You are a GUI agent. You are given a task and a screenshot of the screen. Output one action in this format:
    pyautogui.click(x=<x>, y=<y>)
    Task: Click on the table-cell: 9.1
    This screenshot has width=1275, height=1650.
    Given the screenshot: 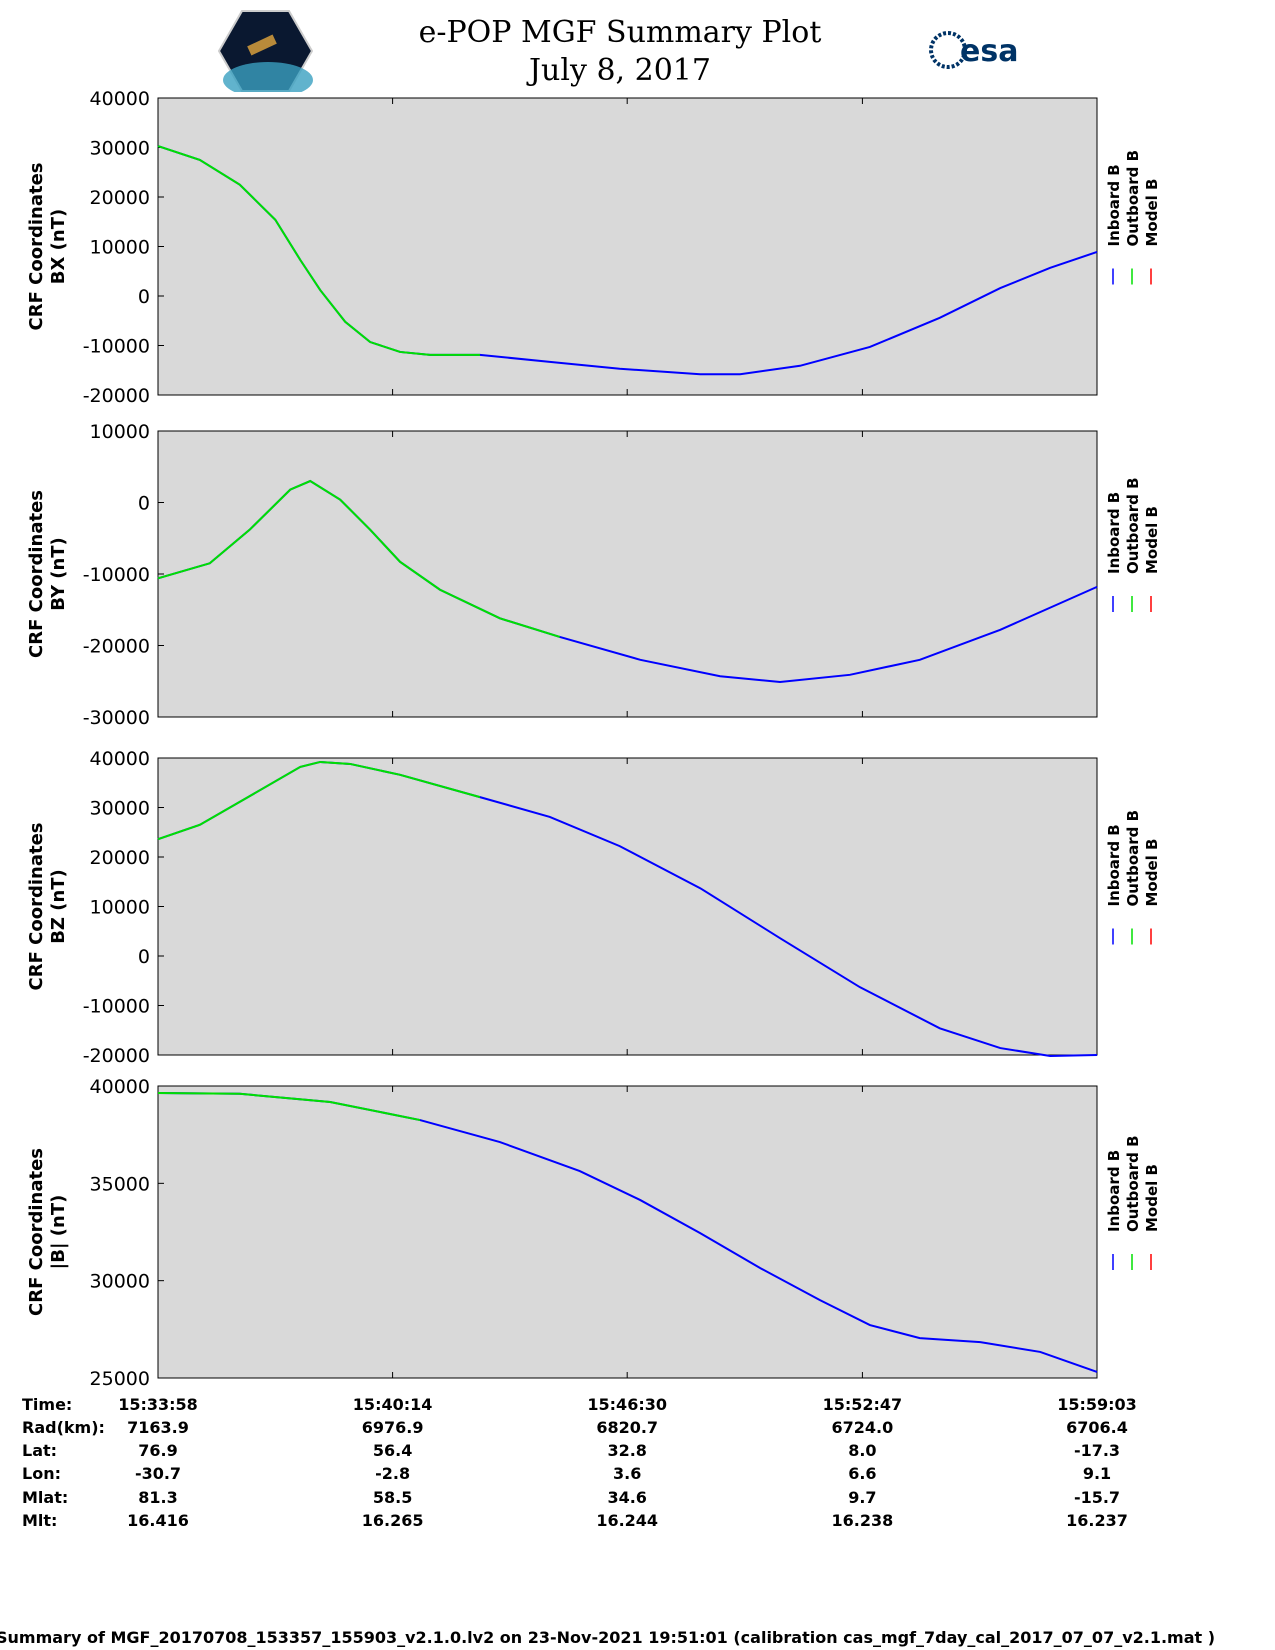 What is the action you would take?
    pyautogui.click(x=1097, y=1473)
    